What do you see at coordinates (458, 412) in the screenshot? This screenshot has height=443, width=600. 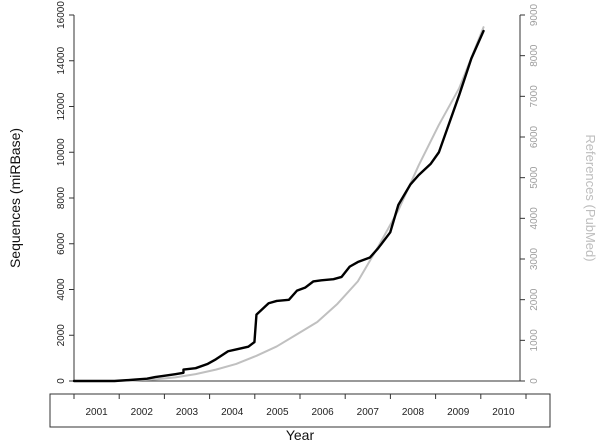 I see `x-tick-label: 2009` at bounding box center [458, 412].